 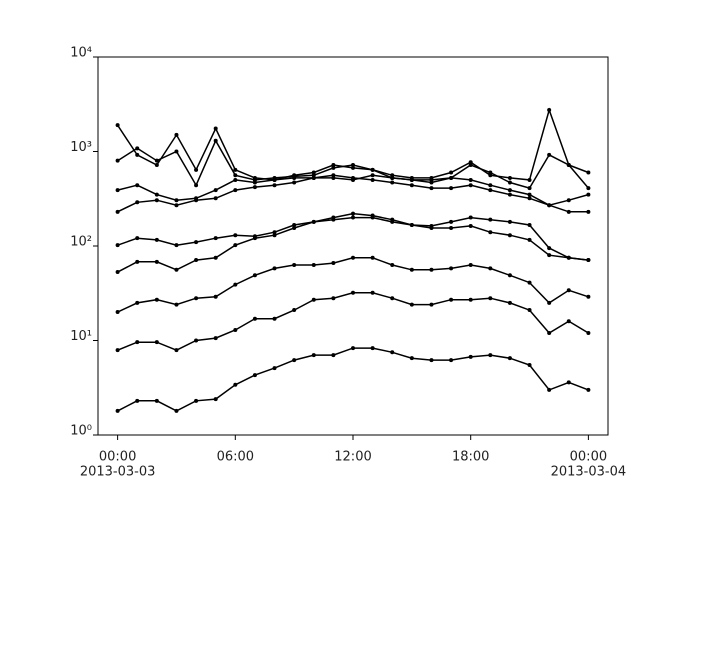 What do you see at coordinates (589, 472) in the screenshot?
I see `x-date-label: 2013-03-04` at bounding box center [589, 472].